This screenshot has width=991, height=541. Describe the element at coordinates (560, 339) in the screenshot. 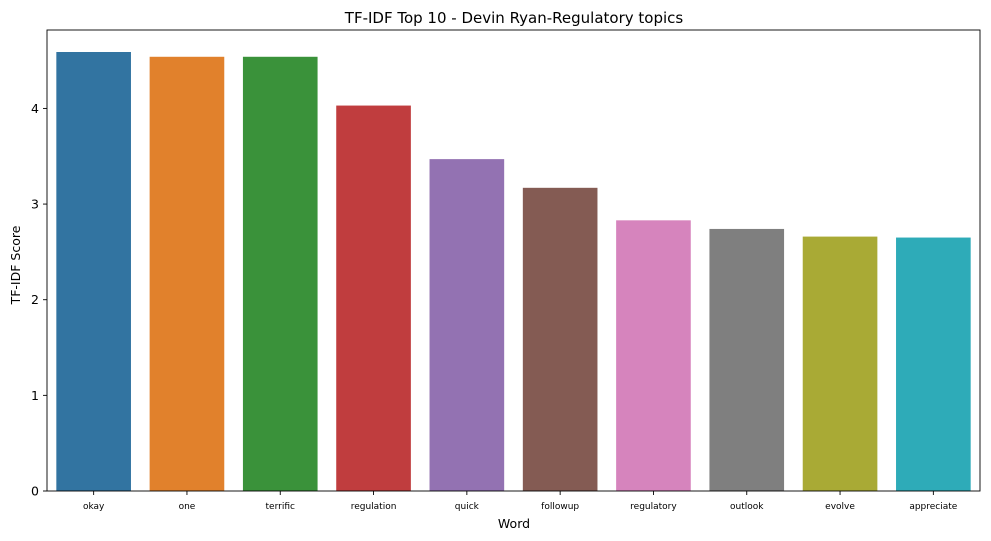

I see `bar-followup` at that location.